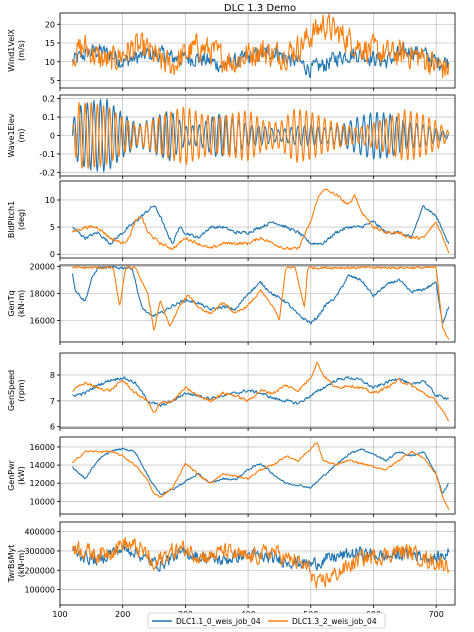 The image size is (474, 632). I want to click on y-tick-label: 400000, so click(39, 532).